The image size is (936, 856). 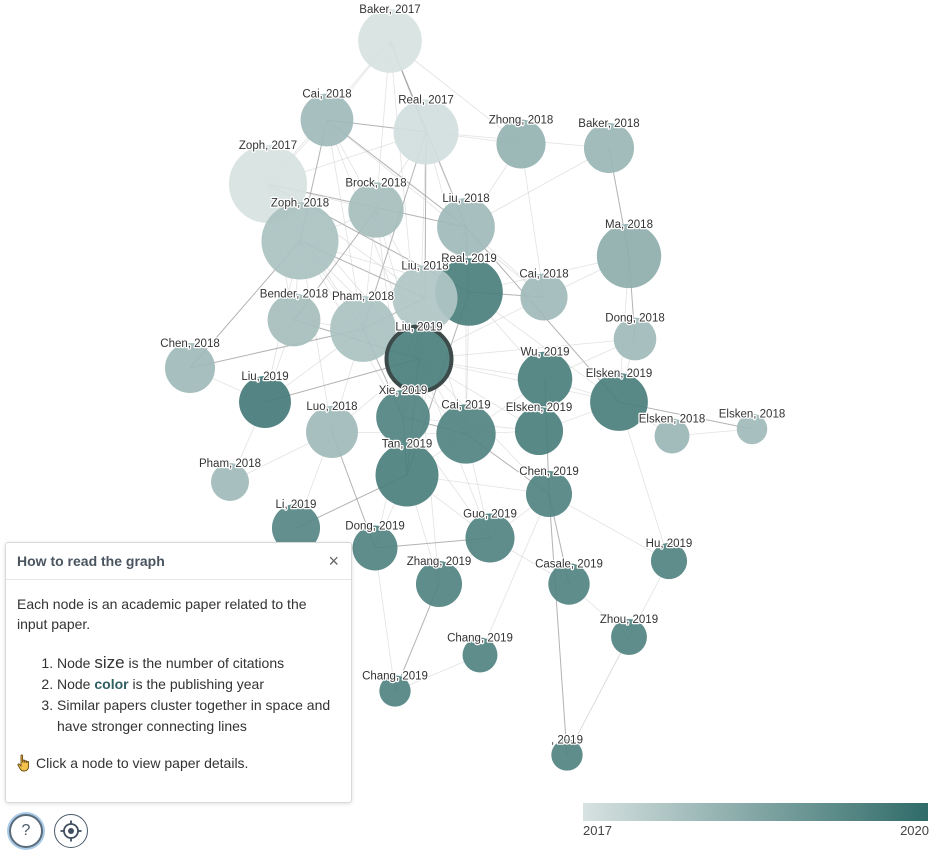 What do you see at coordinates (375, 183) in the screenshot?
I see `paper-node-label: Brock, 2018` at bounding box center [375, 183].